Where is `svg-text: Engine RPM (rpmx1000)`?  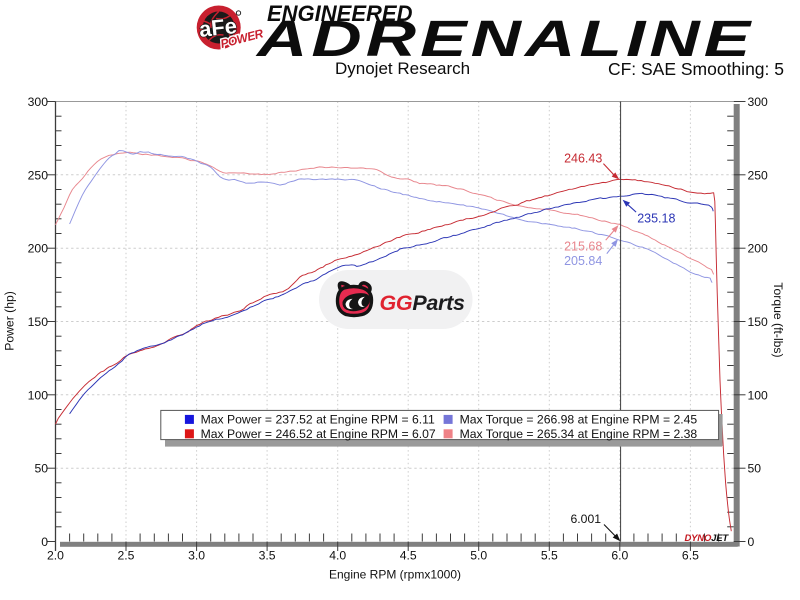 svg-text: Engine RPM (rpmx1000) is located at coordinates (395, 575).